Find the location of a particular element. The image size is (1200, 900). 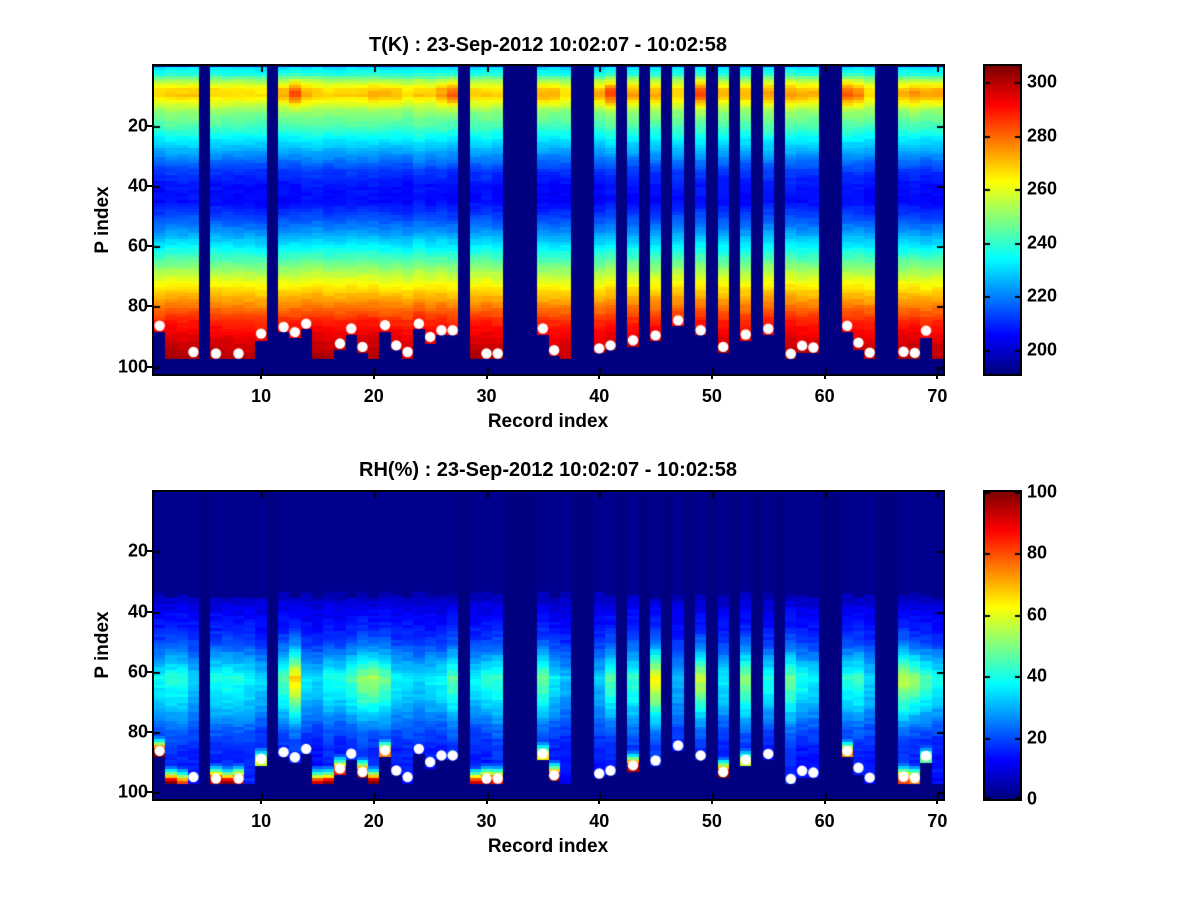

humidity-colorbar-tick-label: 60 is located at coordinates (1037, 614).